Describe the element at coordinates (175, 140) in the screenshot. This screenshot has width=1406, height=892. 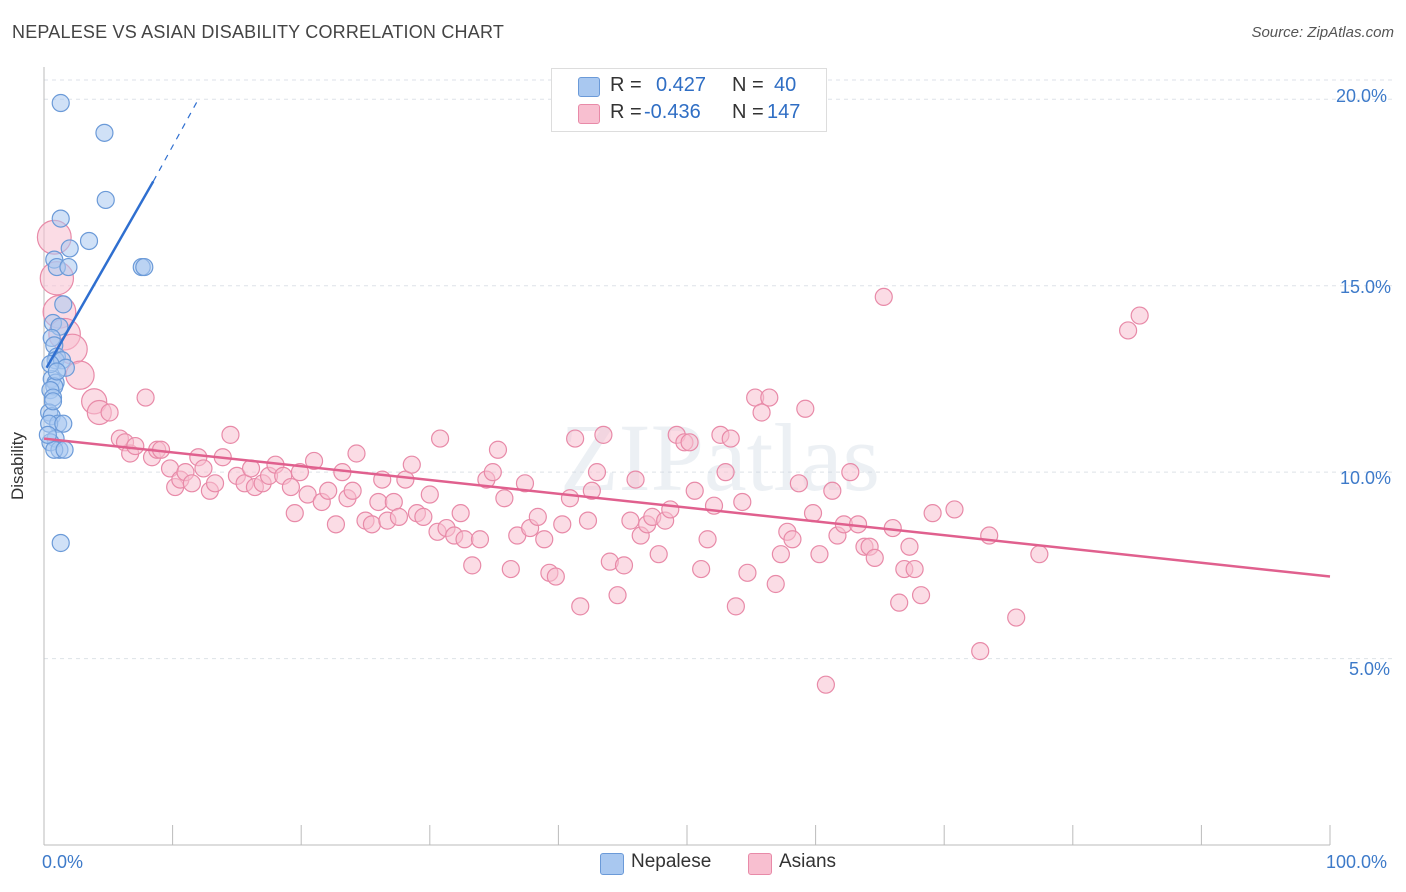
I see `nepalese-trend-extension` at that location.